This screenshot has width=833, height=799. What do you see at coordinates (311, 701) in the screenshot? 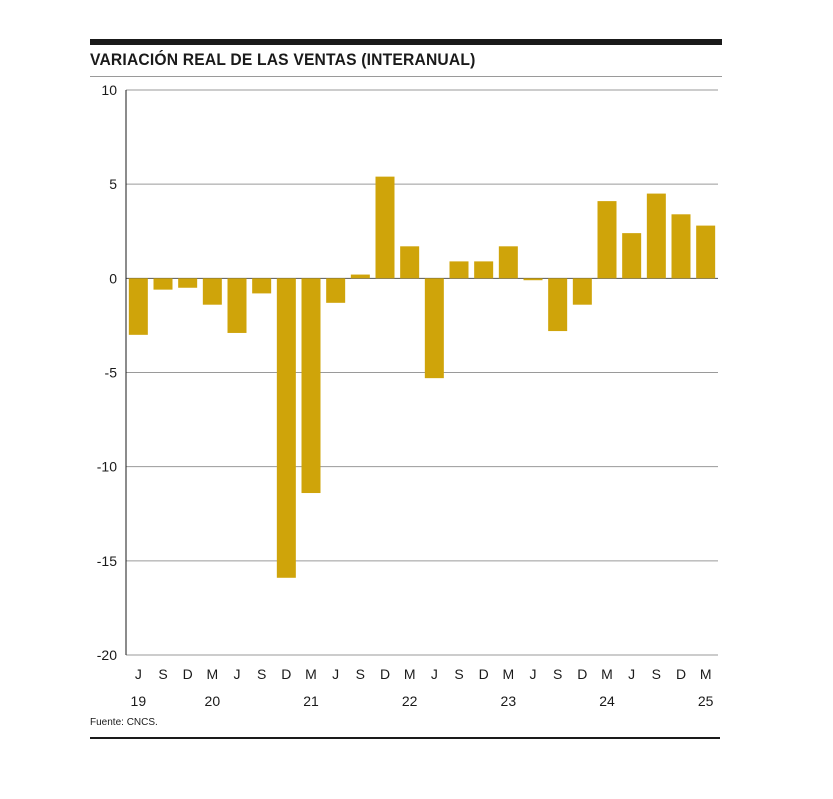
I see `year-label: 21` at bounding box center [311, 701].